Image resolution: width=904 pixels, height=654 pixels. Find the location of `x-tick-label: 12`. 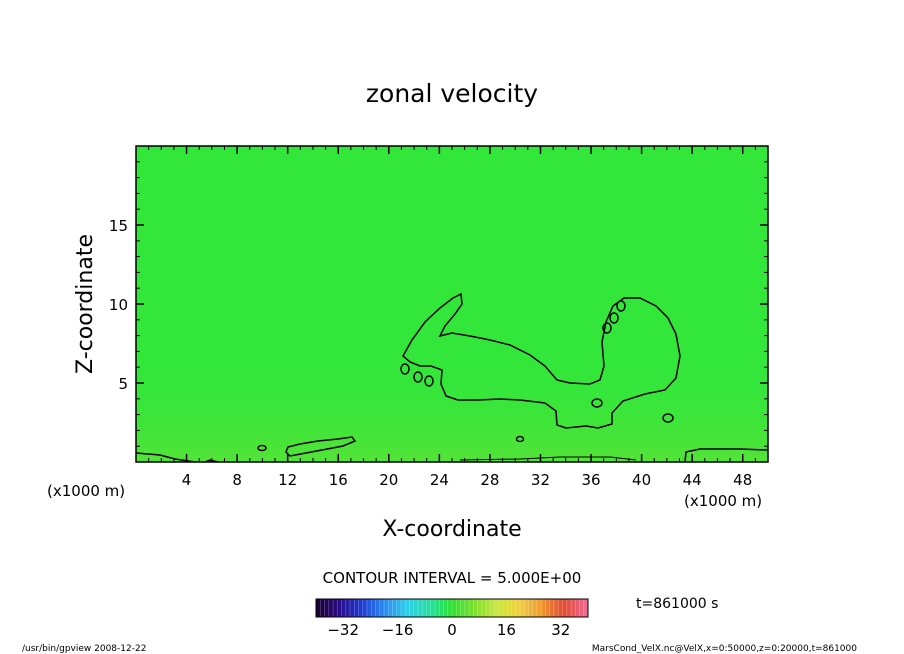

x-tick-label: 12 is located at coordinates (287, 480).